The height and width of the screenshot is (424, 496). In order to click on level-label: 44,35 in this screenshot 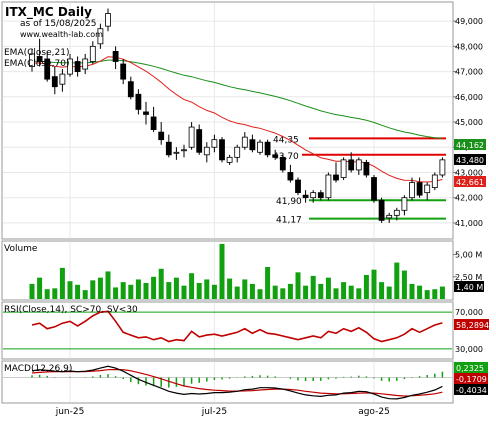, I will do `click(286, 140)`.